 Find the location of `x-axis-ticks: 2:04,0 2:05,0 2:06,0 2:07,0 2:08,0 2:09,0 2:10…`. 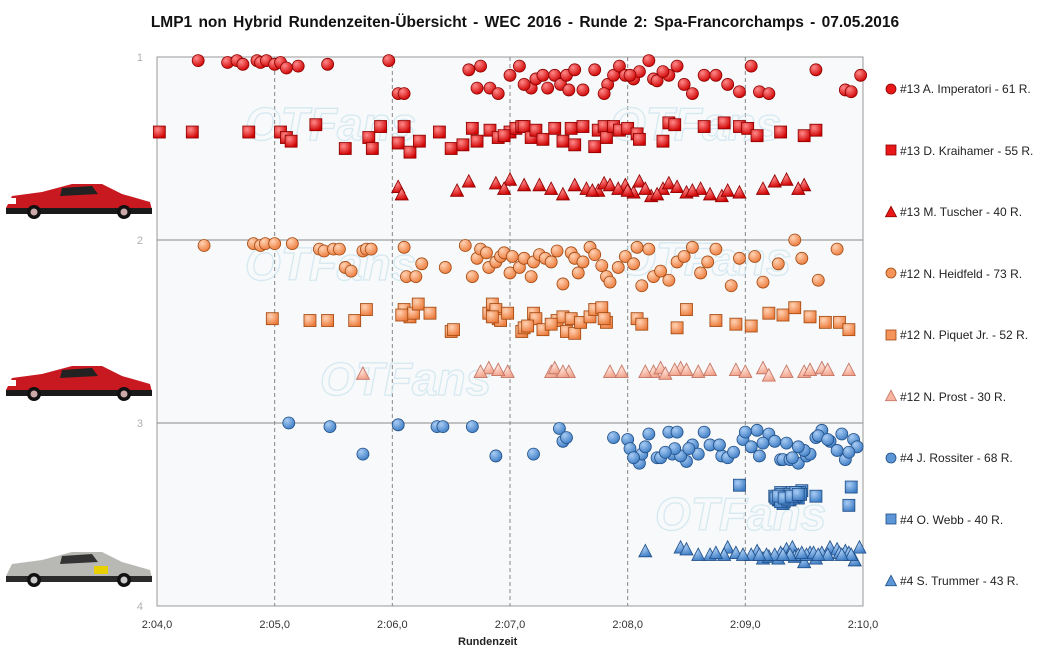

x-axis-ticks: 2:04,0 2:05,0 2:06,0 2:07,0 2:08,0 2:09,0 2:10… is located at coordinates (510, 625).